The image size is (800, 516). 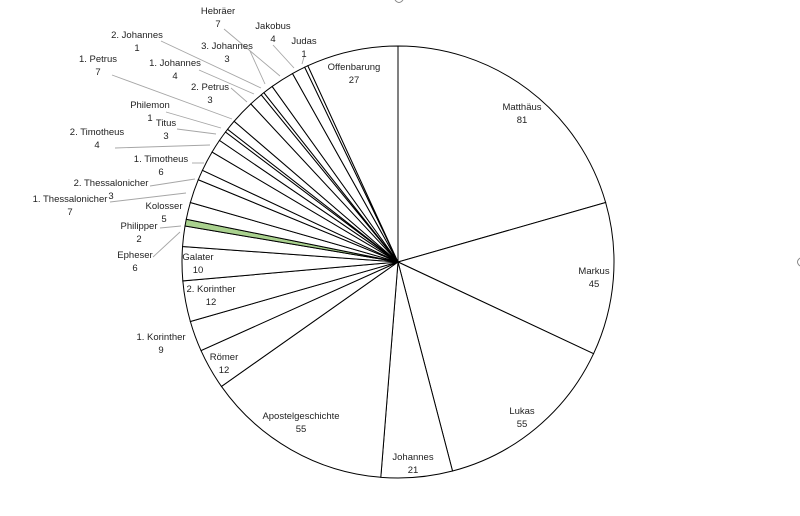 What do you see at coordinates (160, 337) in the screenshot?
I see `data-label-name: 1. Korinther` at bounding box center [160, 337].